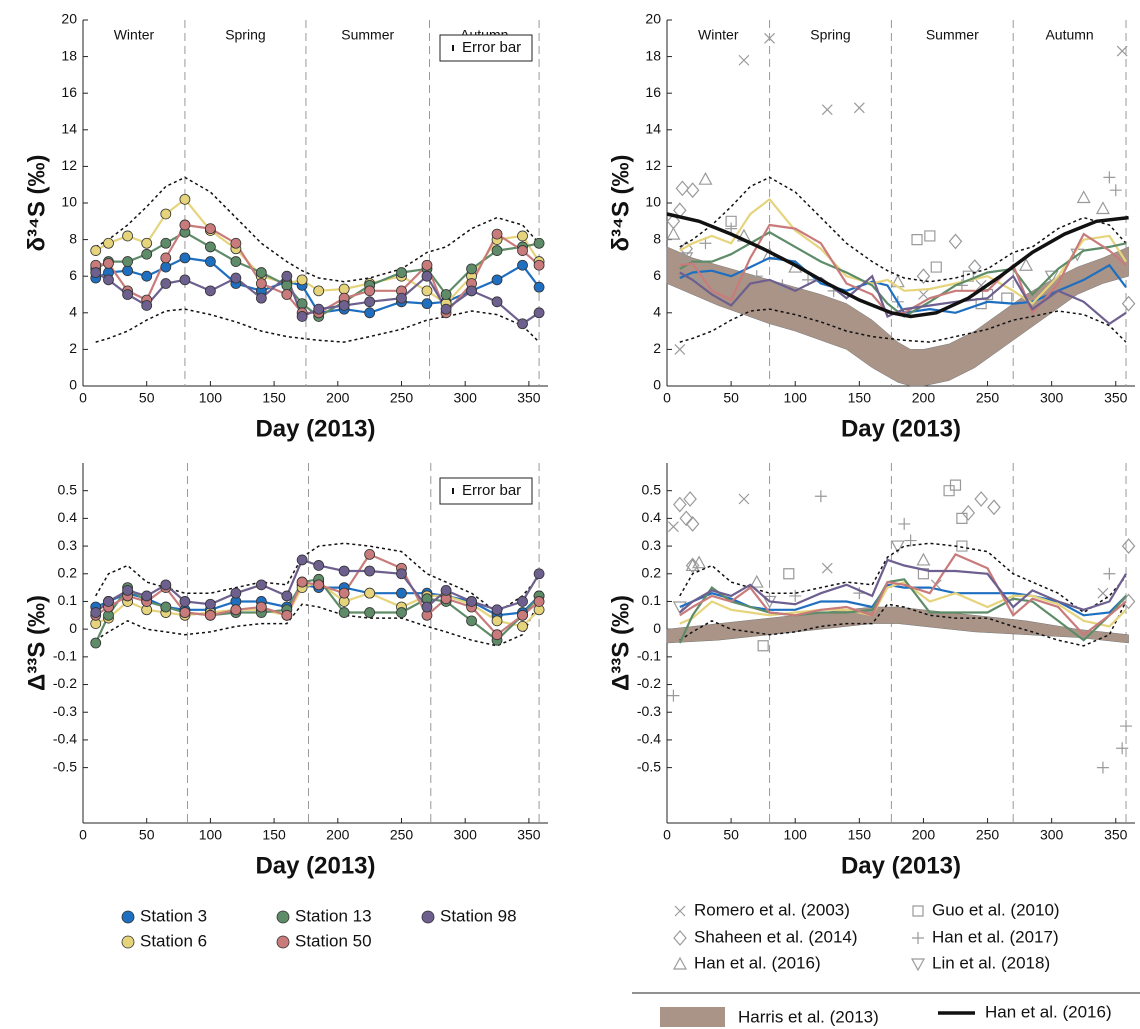 The height and width of the screenshot is (1029, 1140). Describe the element at coordinates (657, 238) in the screenshot. I see `y-tick-label: 8` at that location.